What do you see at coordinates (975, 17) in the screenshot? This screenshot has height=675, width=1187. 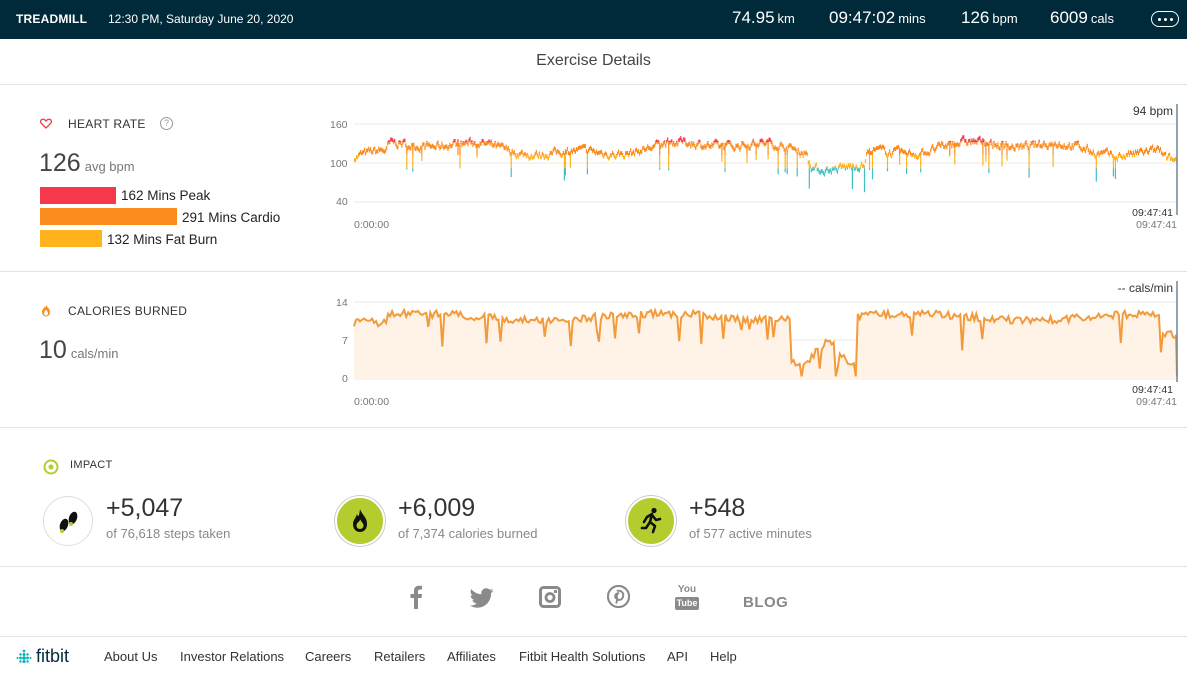 I see `heart-rate-value: 126` at bounding box center [975, 17].